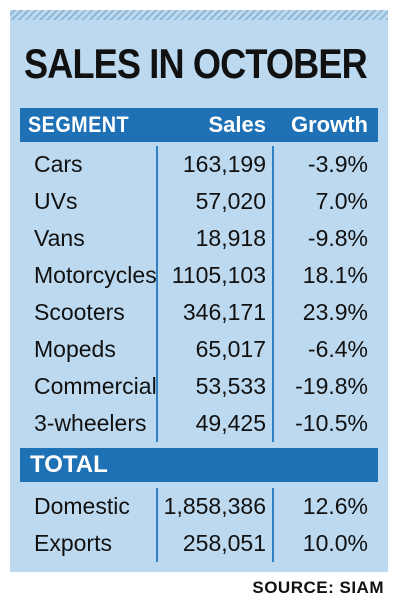  I want to click on sales-cell: 163,199, so click(224, 164).